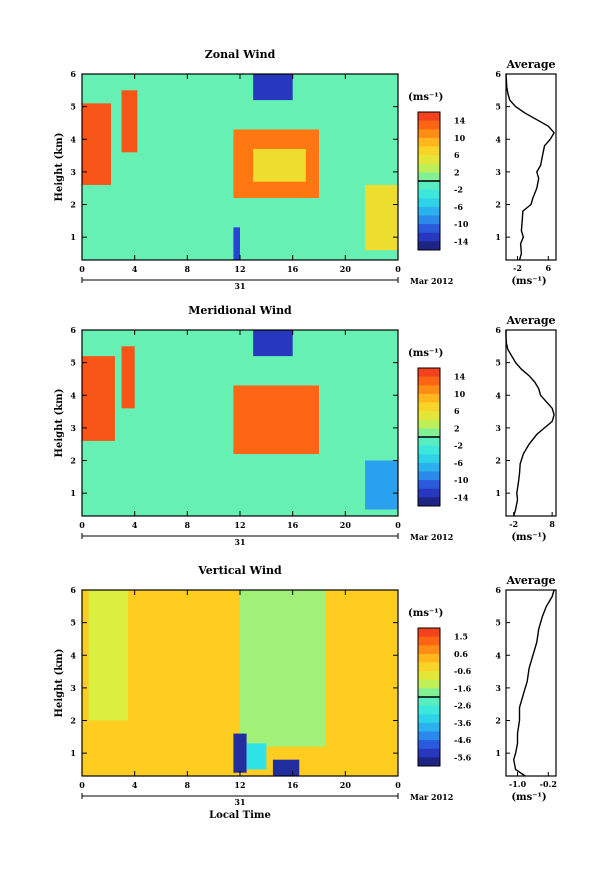  What do you see at coordinates (461, 637) in the screenshot?
I see `colorbar-tick-label: 1.5` at bounding box center [461, 637].